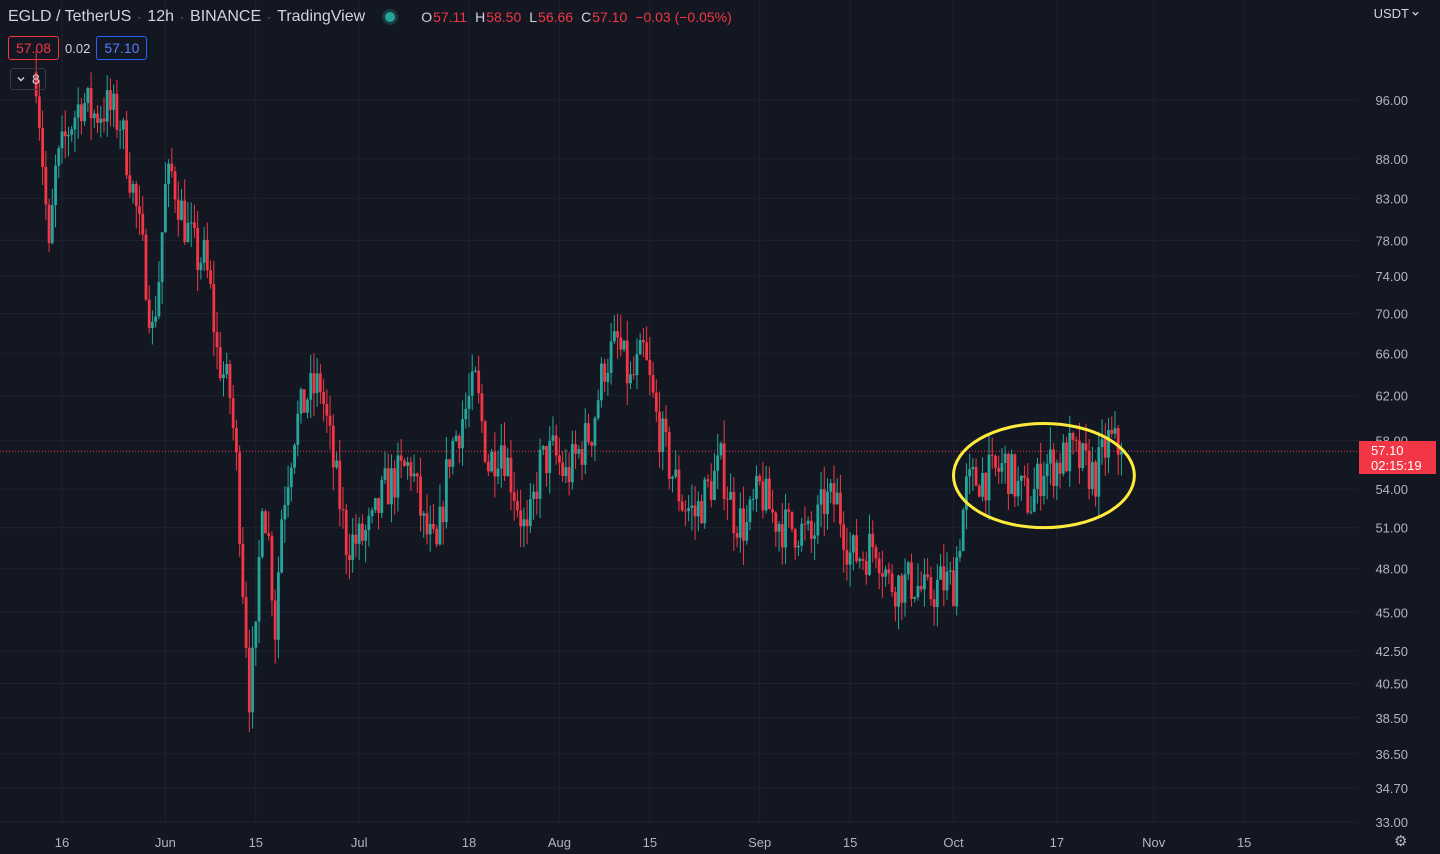  I want to click on highlight-ellipse, so click(1043, 475).